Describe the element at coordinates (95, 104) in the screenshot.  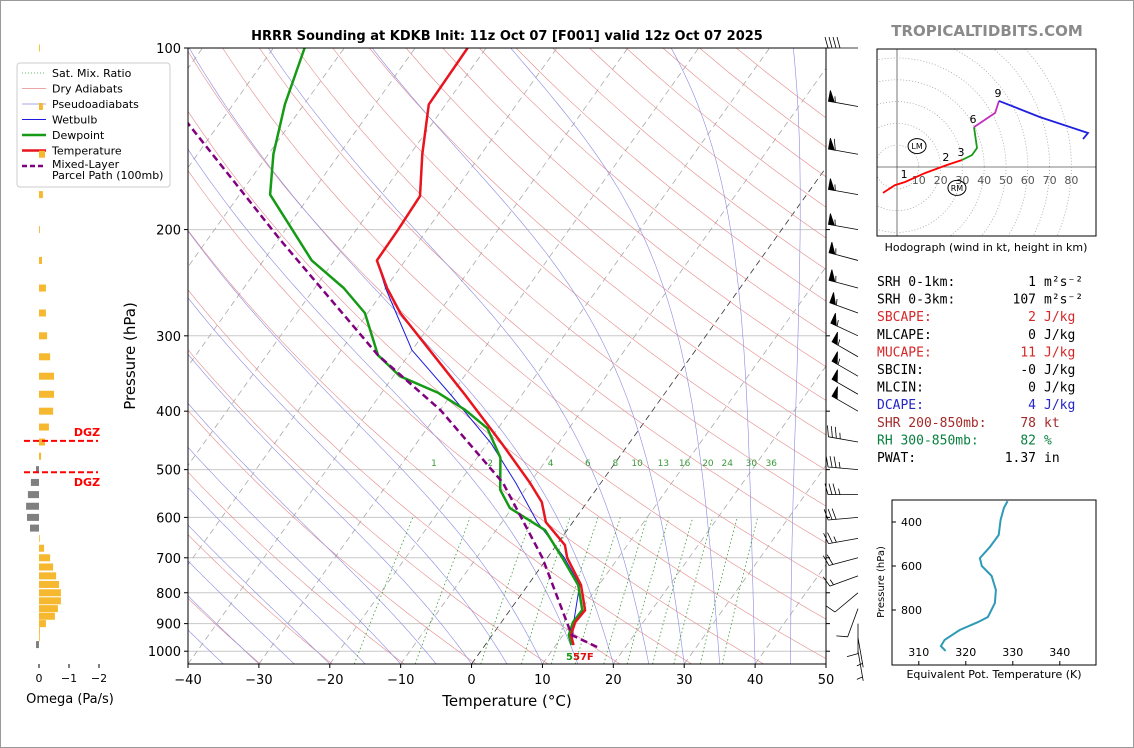
I see `legend-label: Pseudoadiabats` at that location.